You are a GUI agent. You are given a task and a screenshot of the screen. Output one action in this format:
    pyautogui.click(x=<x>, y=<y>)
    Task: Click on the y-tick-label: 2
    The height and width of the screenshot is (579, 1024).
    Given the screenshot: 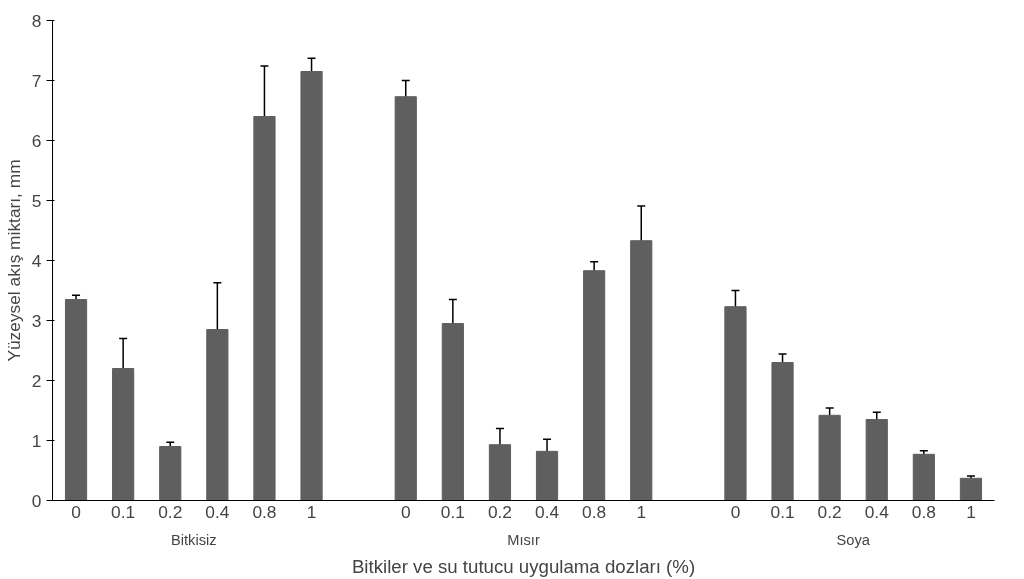 What is the action you would take?
    pyautogui.click(x=36, y=380)
    